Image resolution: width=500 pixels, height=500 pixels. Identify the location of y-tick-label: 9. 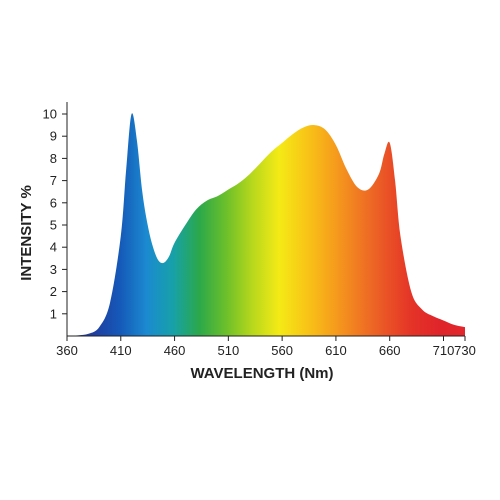
(53, 136).